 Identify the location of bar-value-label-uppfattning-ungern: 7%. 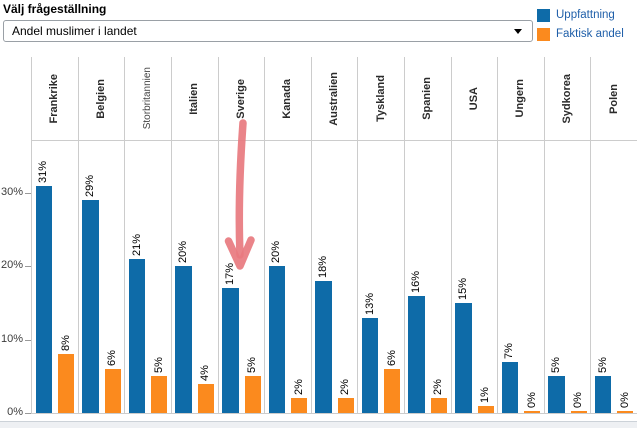
(509, 350).